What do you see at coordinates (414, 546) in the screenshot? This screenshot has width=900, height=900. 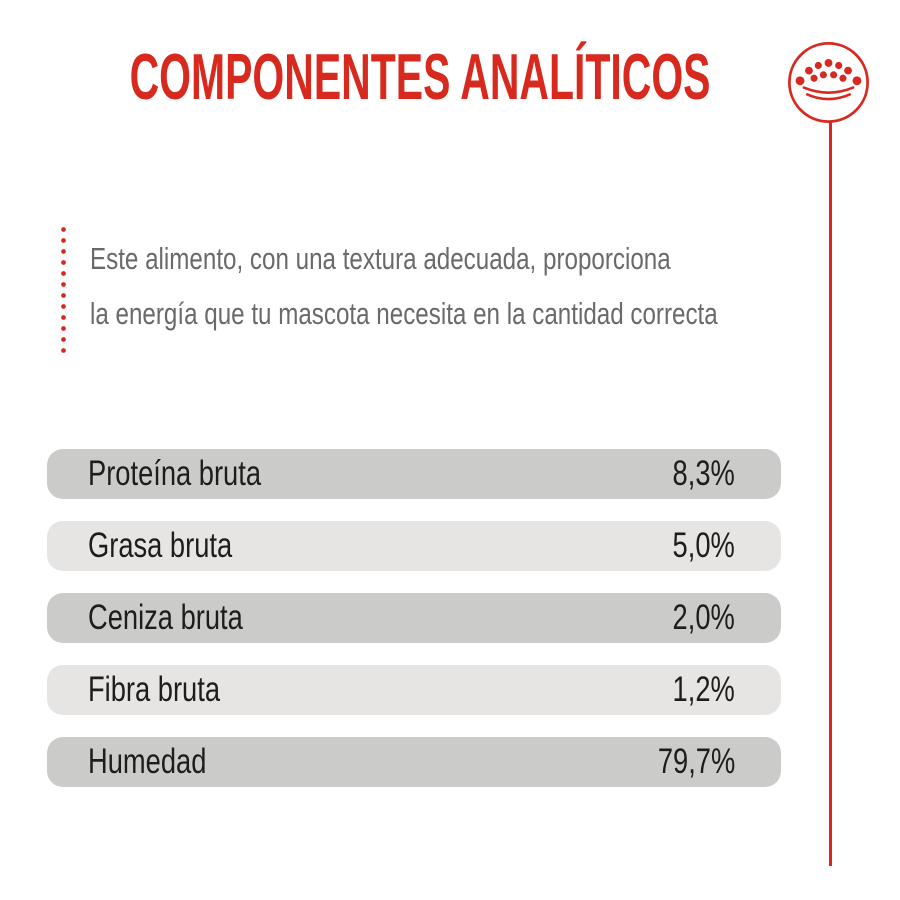 I see `table-row: Grasa bruta 5,0%` at bounding box center [414, 546].